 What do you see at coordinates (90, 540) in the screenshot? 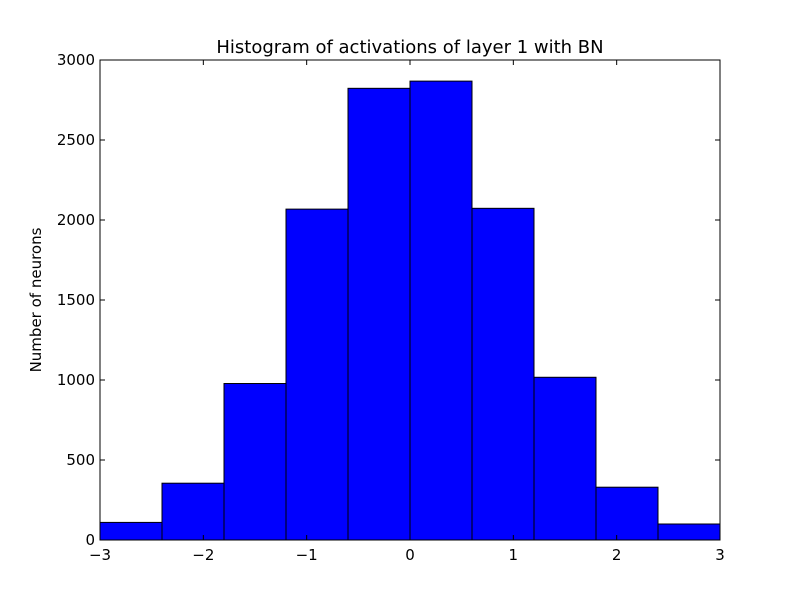
I see `y-tick-label: 0` at bounding box center [90, 540].